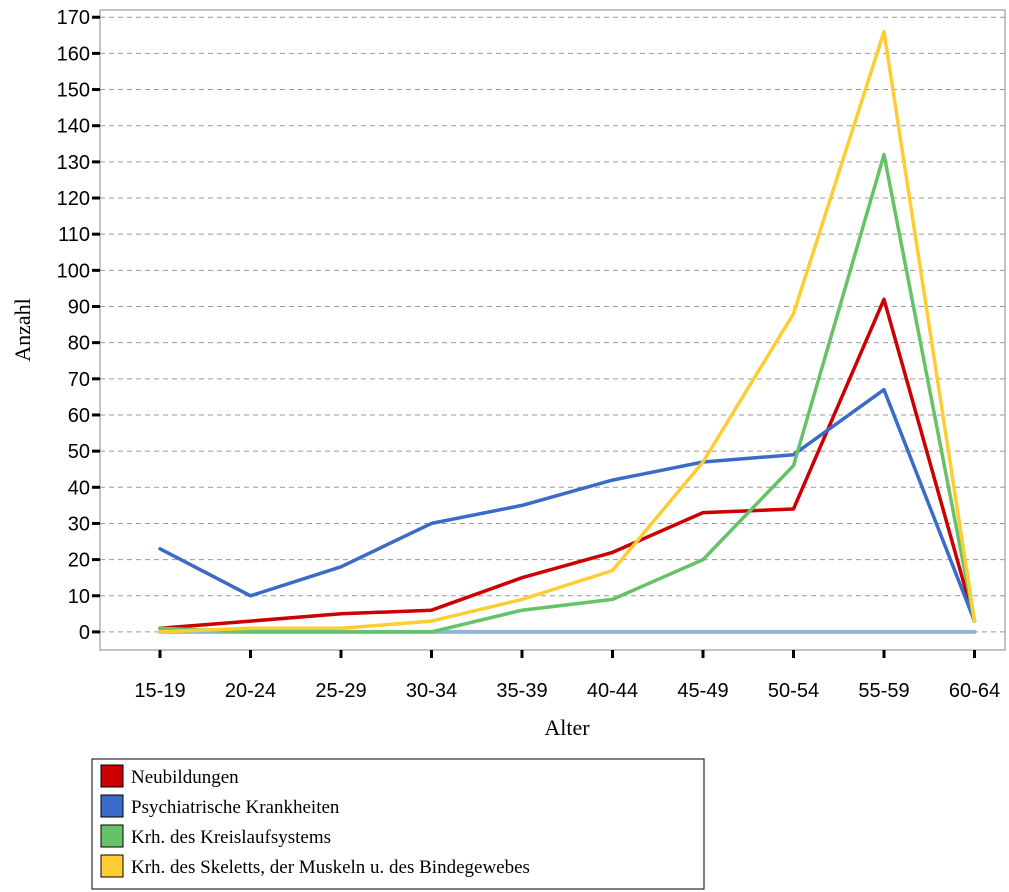 The width and height of the screenshot is (1009, 892). What do you see at coordinates (521, 691) in the screenshot?
I see `x-tick-label: 35-39` at bounding box center [521, 691].